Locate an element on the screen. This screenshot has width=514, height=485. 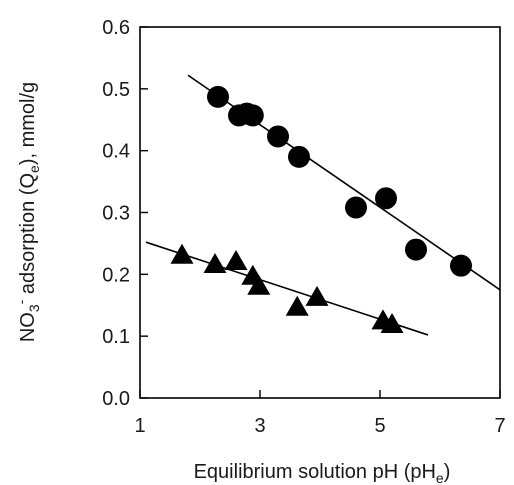
x-axis-label: Equilibrium solution pH (pHe) is located at coordinates (322, 473).